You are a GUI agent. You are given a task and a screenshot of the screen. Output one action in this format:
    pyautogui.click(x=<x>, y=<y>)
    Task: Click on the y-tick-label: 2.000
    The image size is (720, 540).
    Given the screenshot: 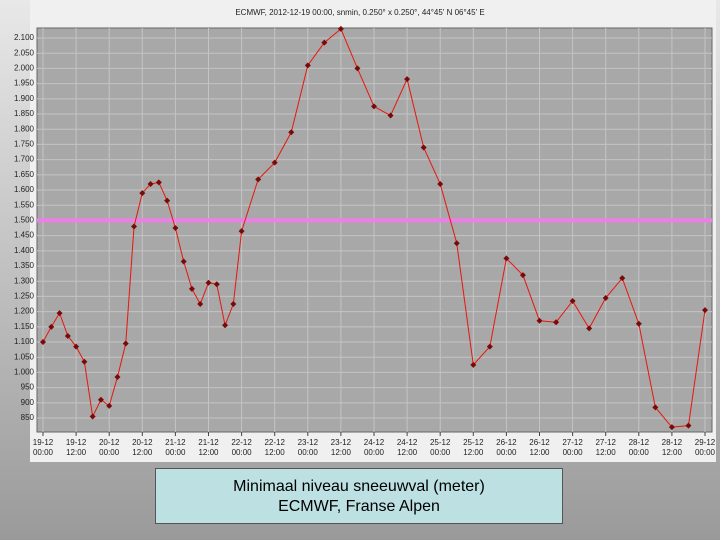 What is the action you would take?
    pyautogui.click(x=24, y=68)
    